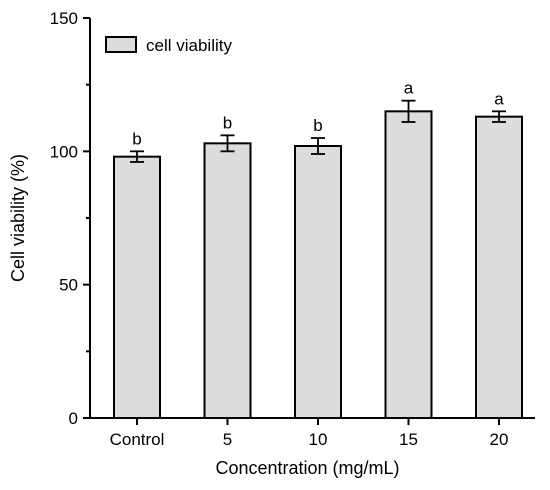 Image resolution: width=550 pixels, height=490 pixels. I want to click on y-axis: 0 50 100 150, so click(70, 218).